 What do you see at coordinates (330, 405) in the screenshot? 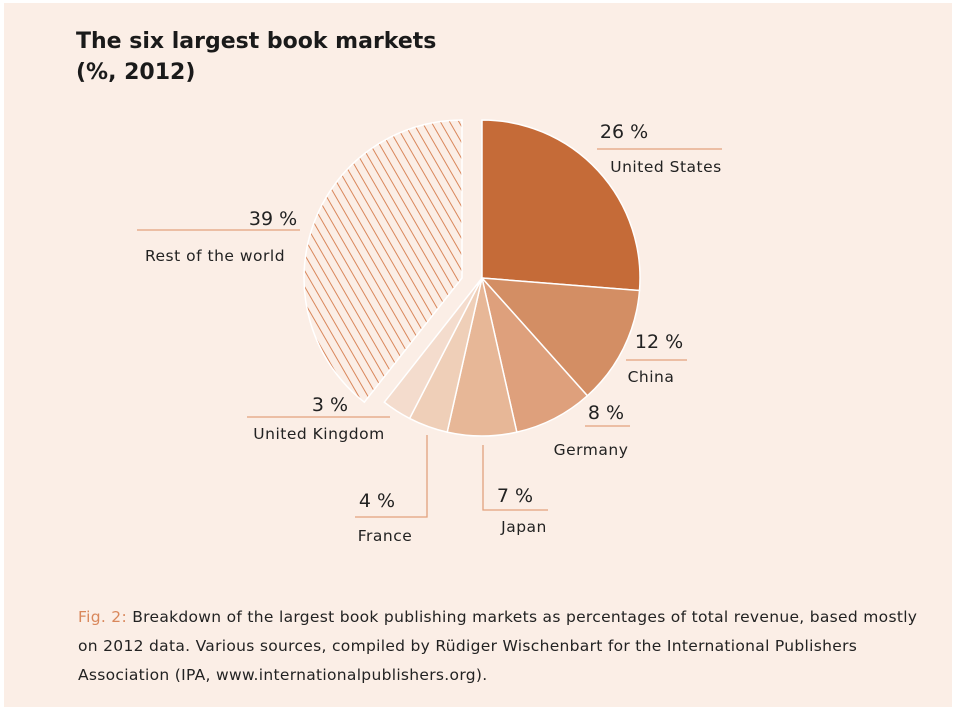
I see `slice-value-united-kingdom: 3 %` at bounding box center [330, 405].